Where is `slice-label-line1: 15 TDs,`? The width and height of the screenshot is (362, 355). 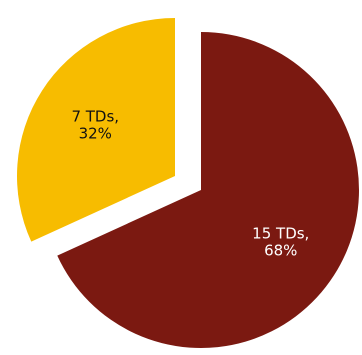 slice-label-line1: 15 TDs, is located at coordinates (280, 233).